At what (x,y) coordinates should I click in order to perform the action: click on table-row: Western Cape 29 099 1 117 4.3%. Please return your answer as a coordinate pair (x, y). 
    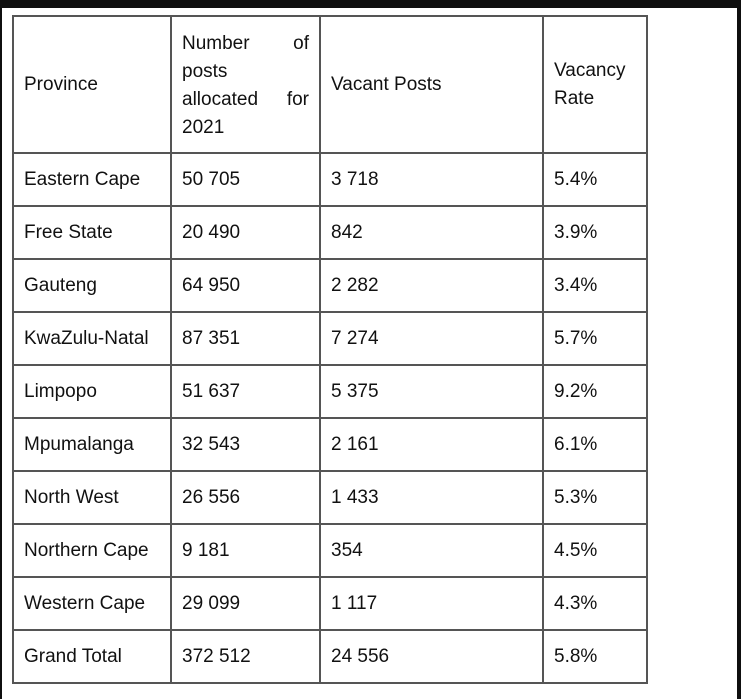
    Looking at the image, I should click on (330, 603).